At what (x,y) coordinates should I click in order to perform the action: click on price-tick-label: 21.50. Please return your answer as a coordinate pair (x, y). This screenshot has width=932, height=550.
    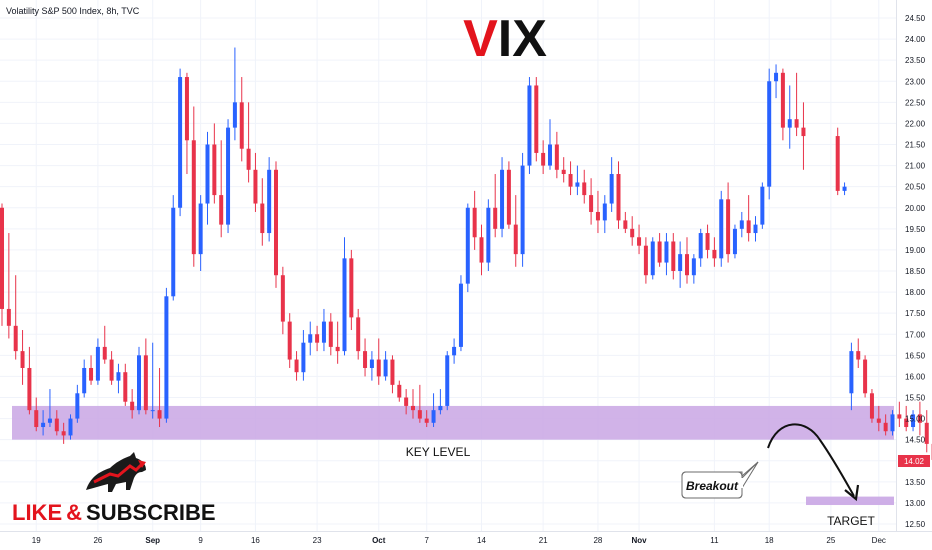
    Looking at the image, I should click on (915, 145).